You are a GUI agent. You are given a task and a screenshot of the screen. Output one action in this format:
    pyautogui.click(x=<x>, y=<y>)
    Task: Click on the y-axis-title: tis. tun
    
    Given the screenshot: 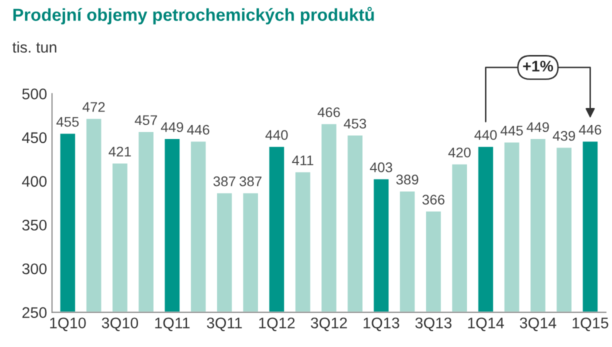 What is the action you would take?
    pyautogui.click(x=34, y=47)
    